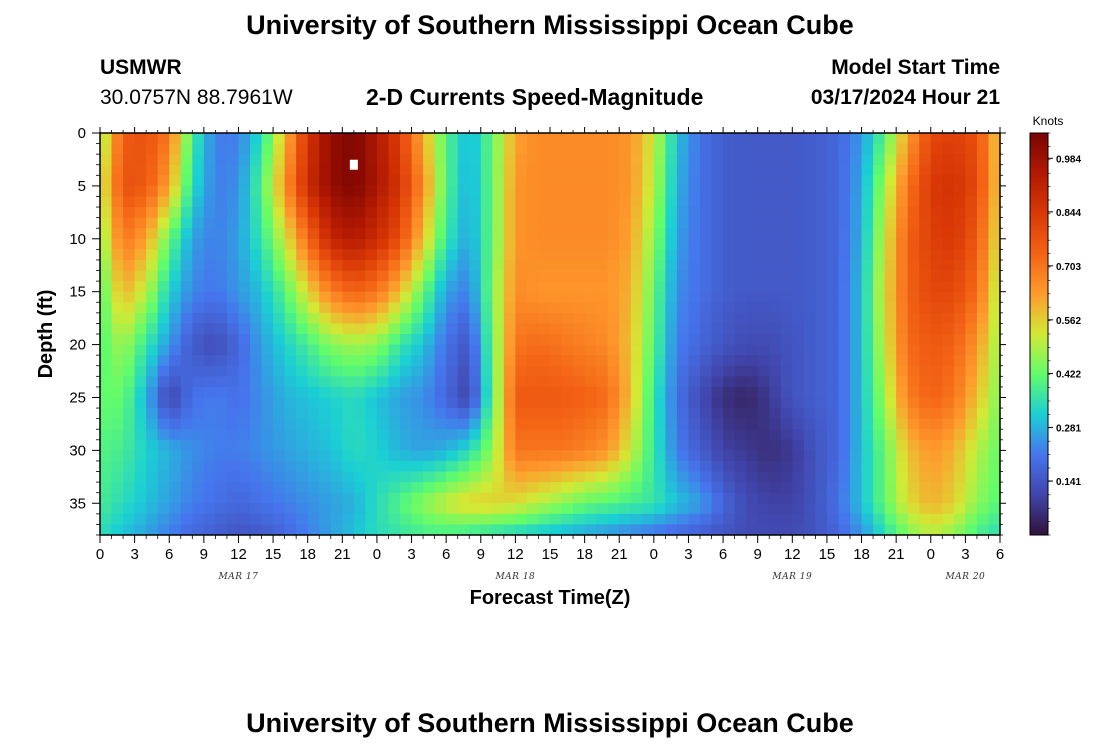 The image size is (1100, 750). What do you see at coordinates (1039, 334) in the screenshot?
I see `colorbar-ramp` at bounding box center [1039, 334].